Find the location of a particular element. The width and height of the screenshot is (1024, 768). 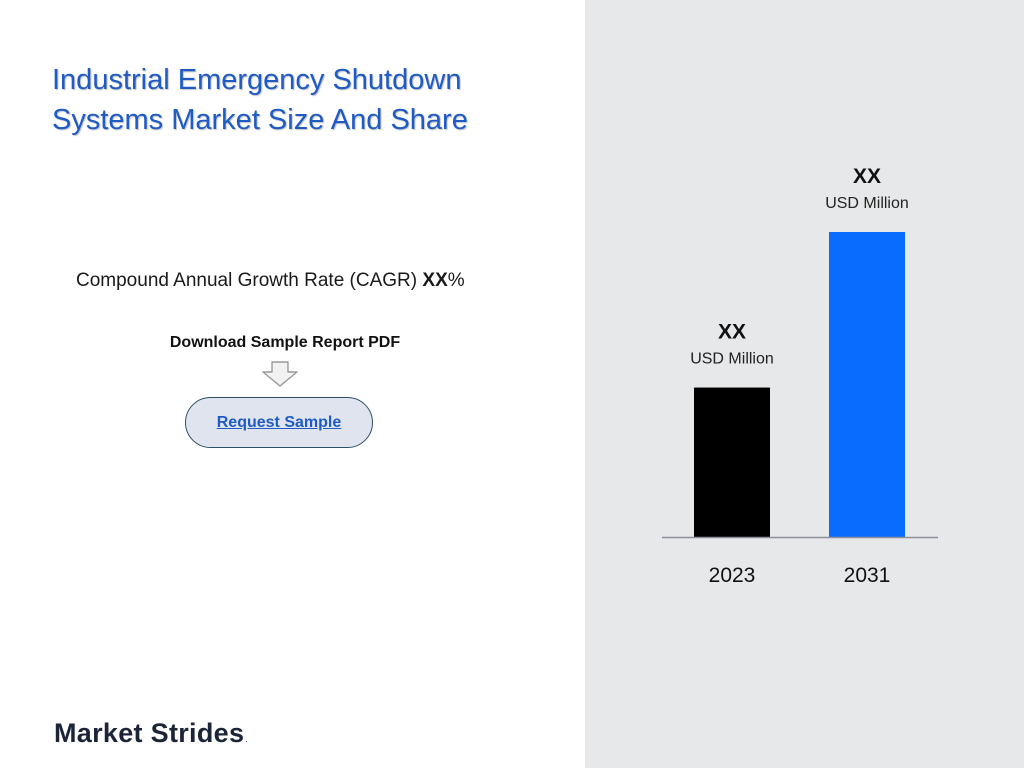

bar-2023 is located at coordinates (732, 462).